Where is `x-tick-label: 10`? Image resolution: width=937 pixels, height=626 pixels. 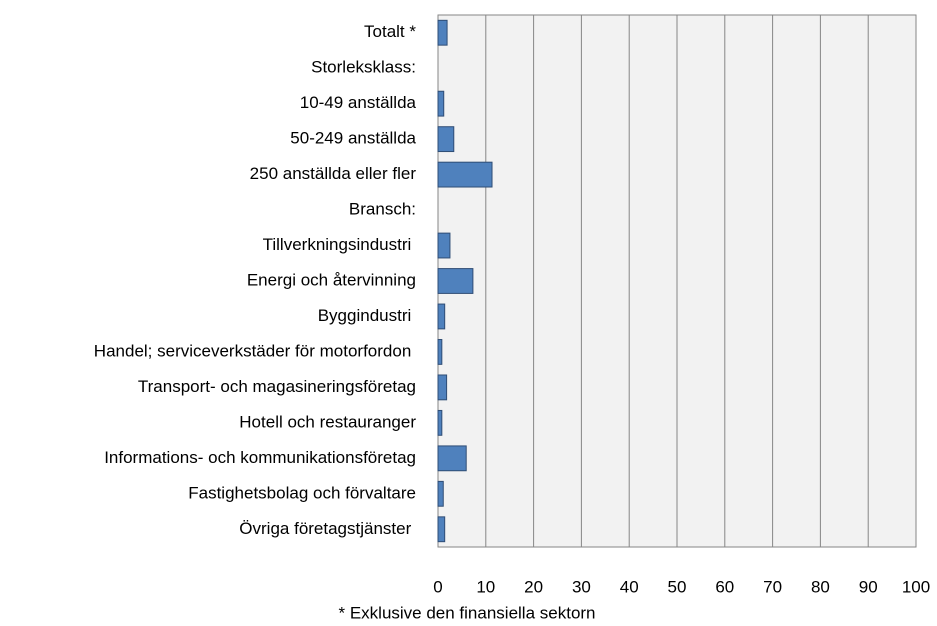
x-tick-label: 10 is located at coordinates (485, 586).